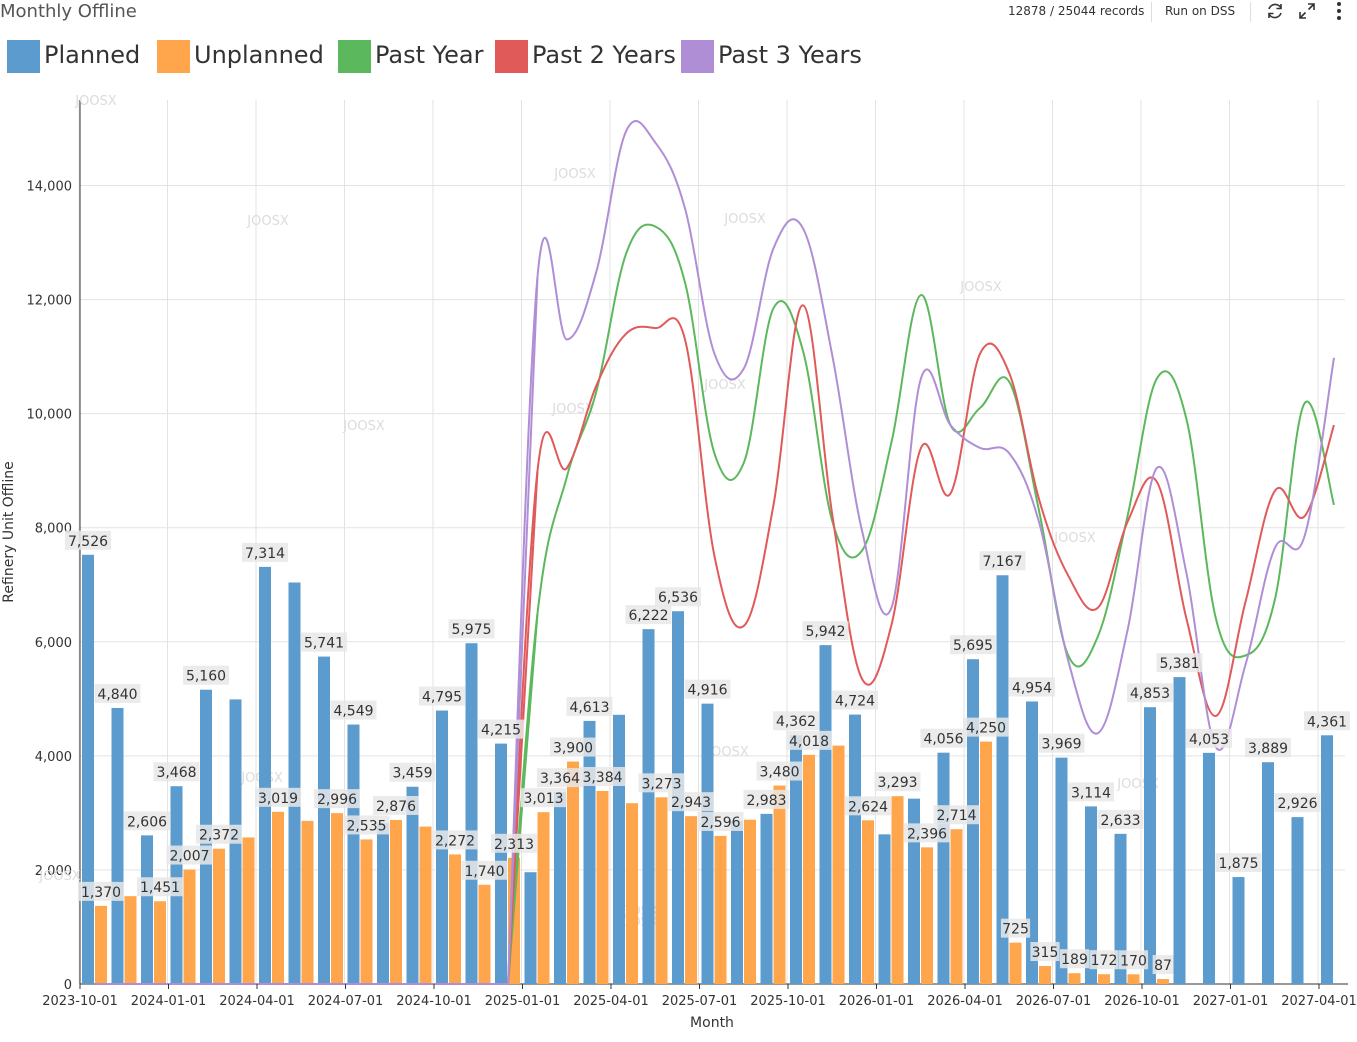 The height and width of the screenshot is (1042, 1357). I want to click on data-label: 2,007, so click(189, 857).